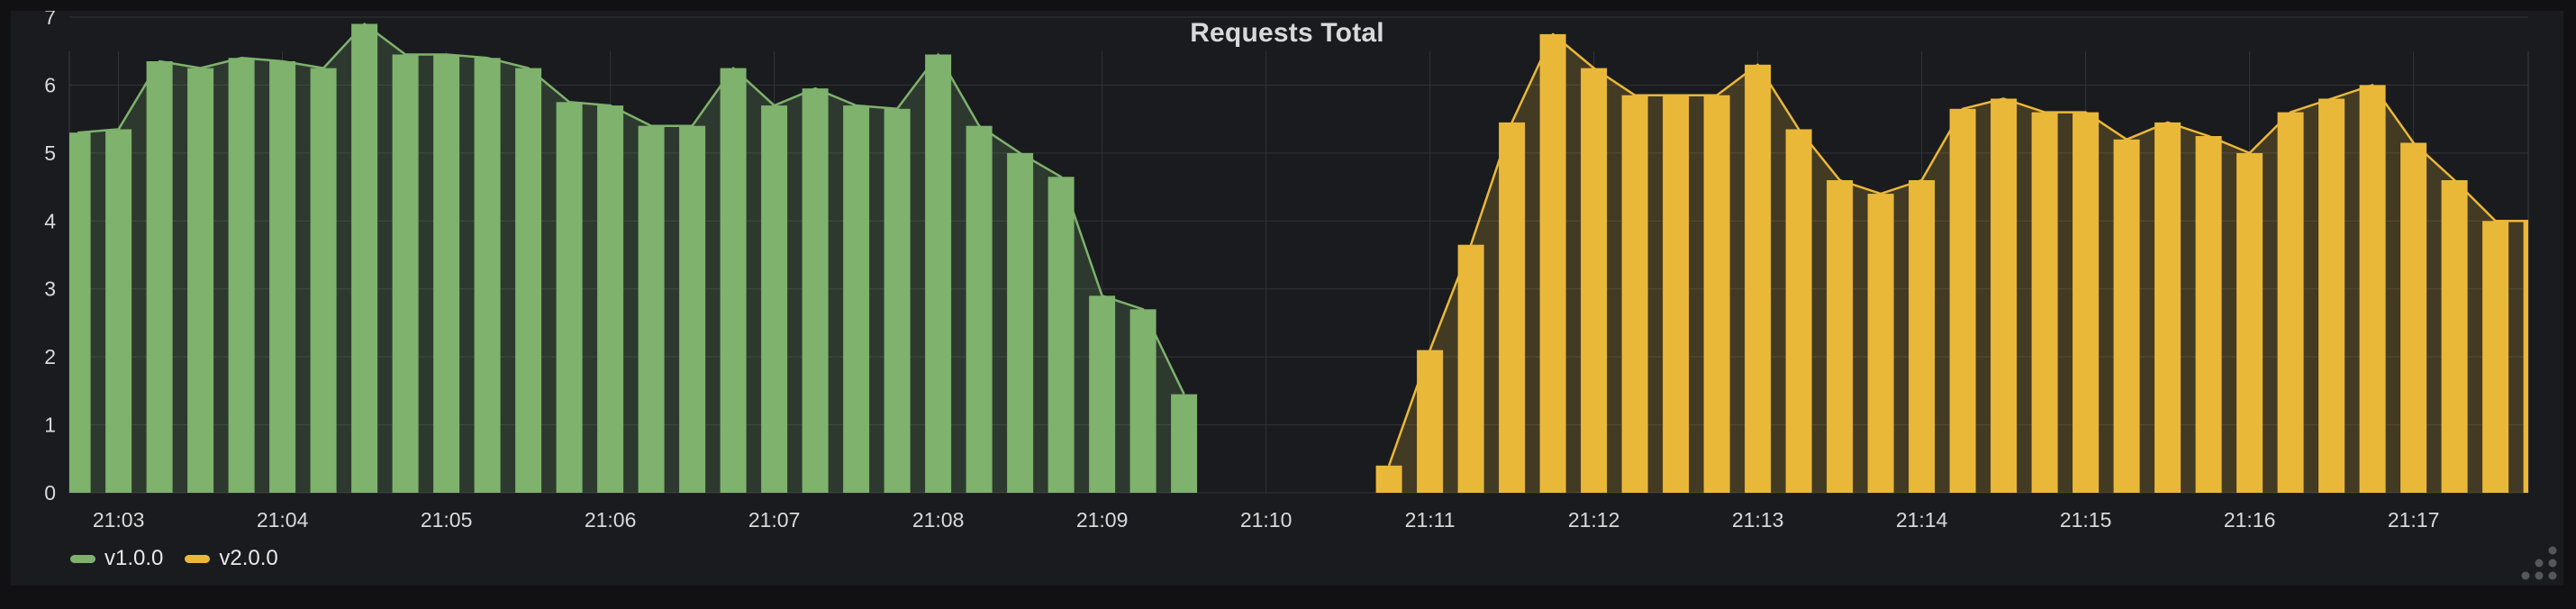 This screenshot has height=609, width=2576. Describe the element at coordinates (1287, 33) in the screenshot. I see `panel-title: Requests Total` at that location.